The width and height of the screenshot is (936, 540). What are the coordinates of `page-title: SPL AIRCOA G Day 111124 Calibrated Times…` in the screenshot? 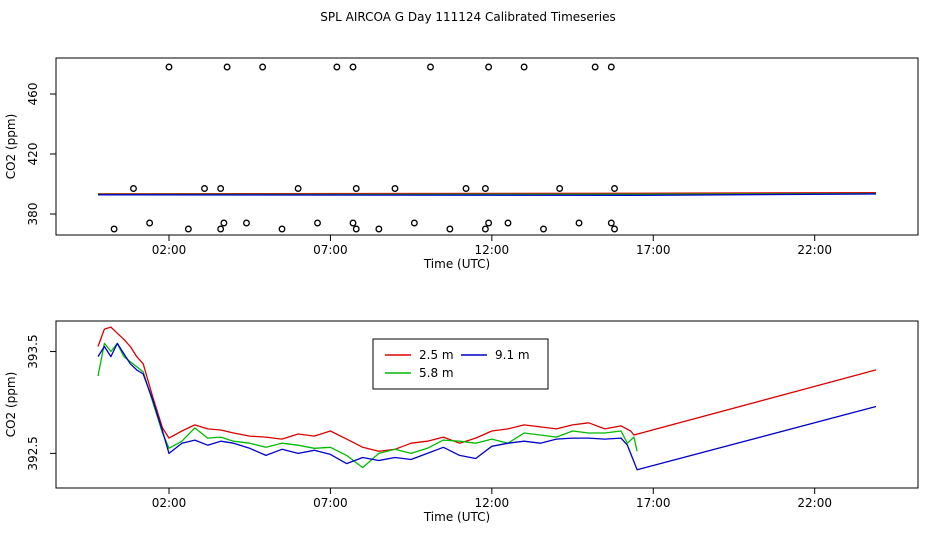 It's located at (468, 17).